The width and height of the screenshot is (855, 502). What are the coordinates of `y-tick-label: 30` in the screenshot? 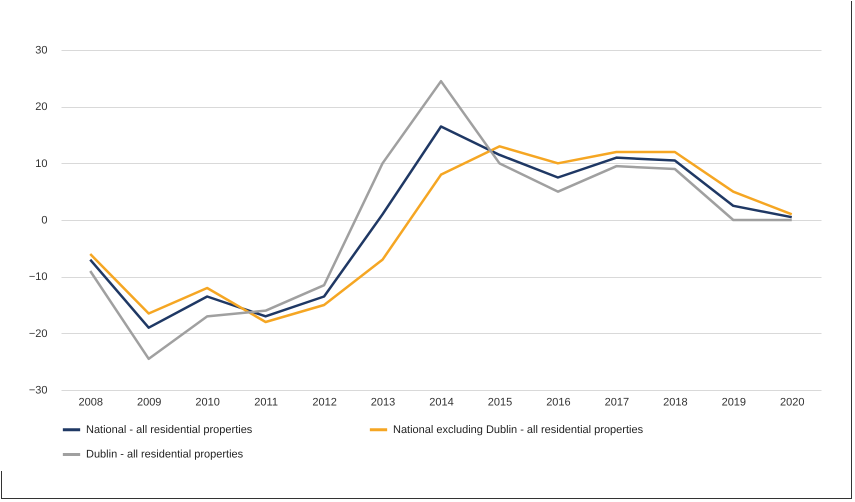 It's located at (41, 50).